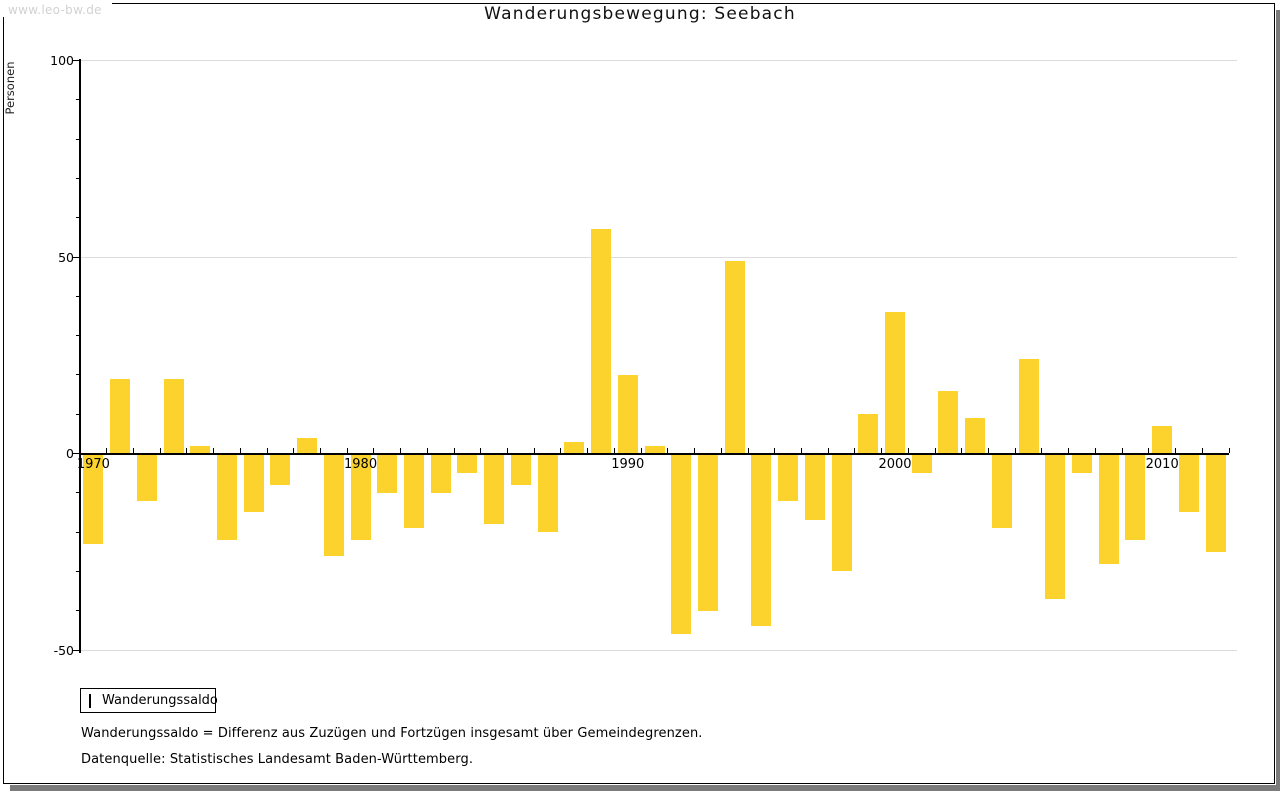 The height and width of the screenshot is (791, 1280). Describe the element at coordinates (1135, 496) in the screenshot. I see `bar-2009` at that location.